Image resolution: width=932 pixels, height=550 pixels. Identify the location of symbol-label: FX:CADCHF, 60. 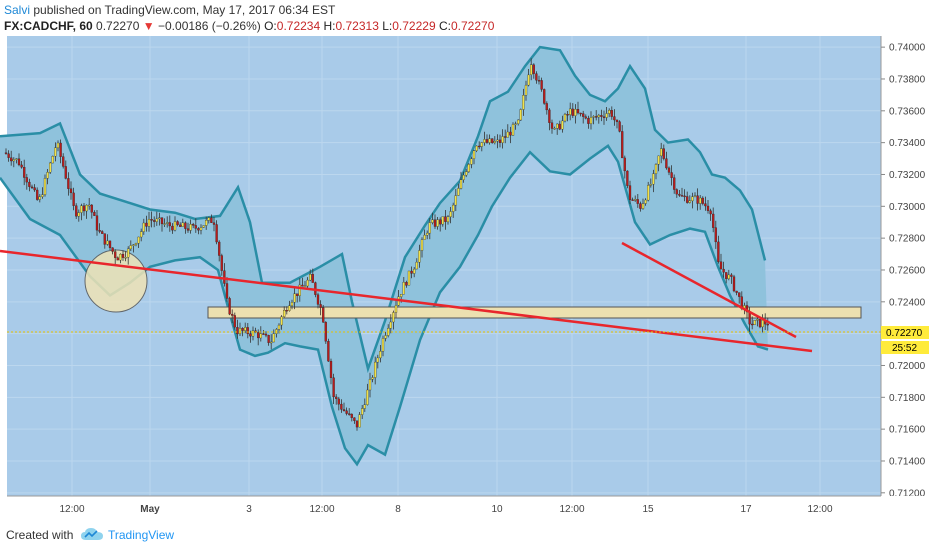
(48, 26).